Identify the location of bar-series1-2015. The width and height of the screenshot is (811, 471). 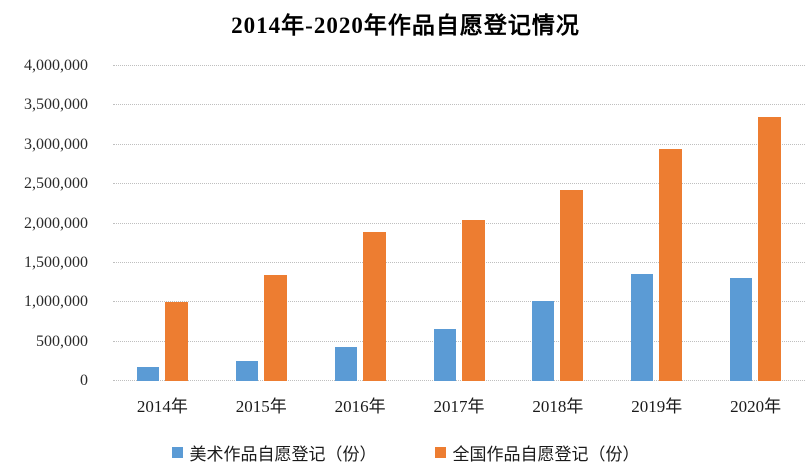
(246, 370).